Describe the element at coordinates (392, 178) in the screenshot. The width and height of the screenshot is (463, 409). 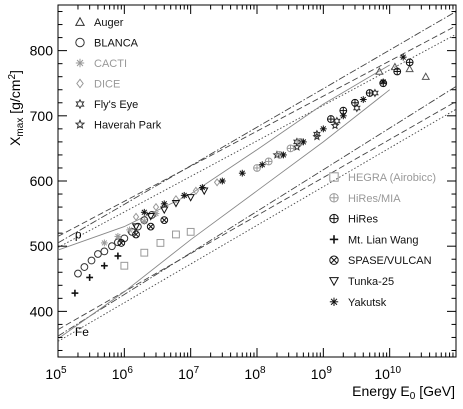
I see `legend-label-hegra-airobicc: HEGRA (Airobicc)` at that location.